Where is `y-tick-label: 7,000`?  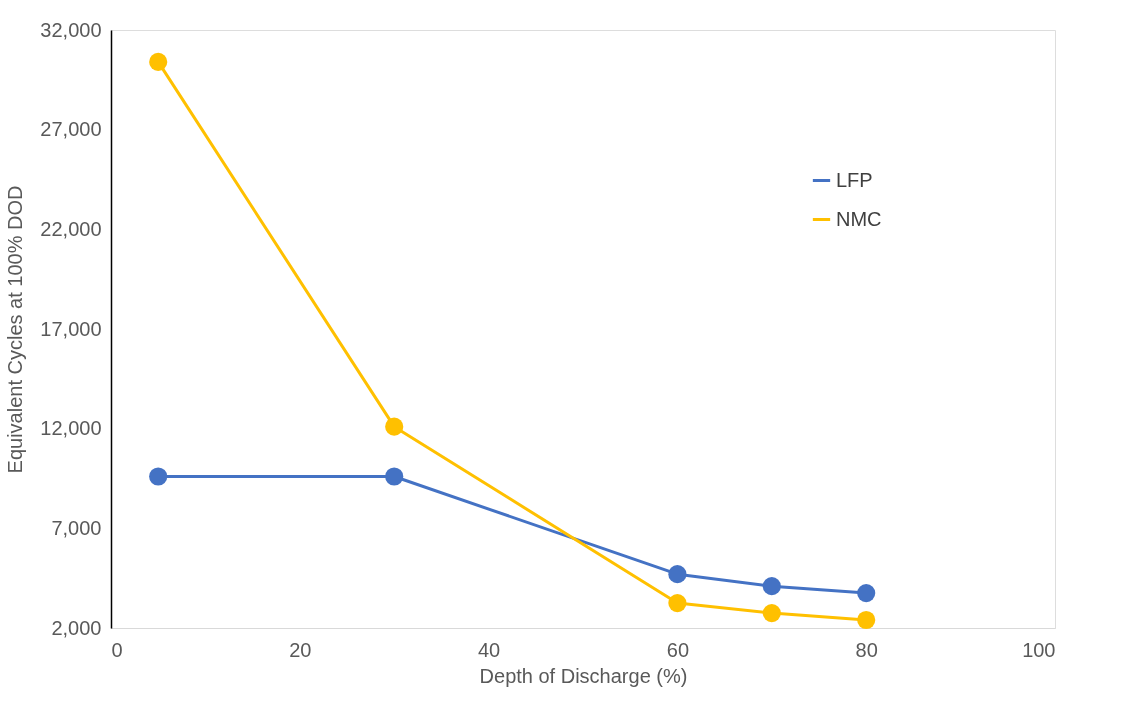 y-tick-label: 7,000 is located at coordinates (76, 527).